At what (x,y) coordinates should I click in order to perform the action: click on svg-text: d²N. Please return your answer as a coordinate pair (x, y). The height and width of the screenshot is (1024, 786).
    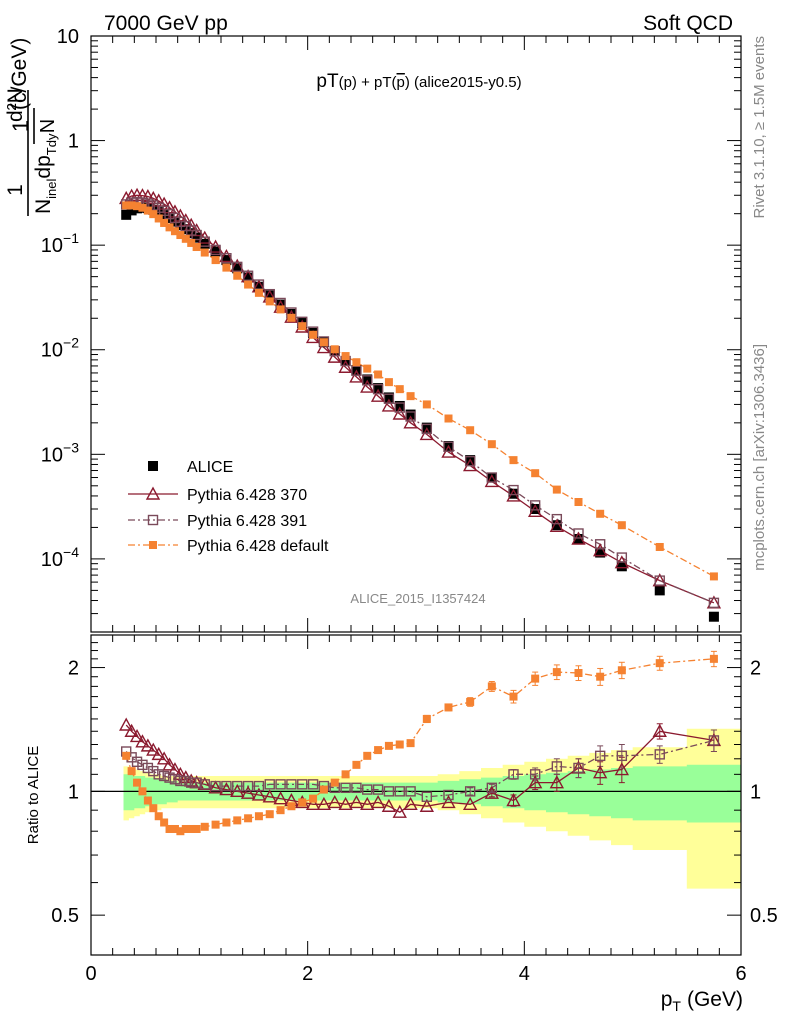
    Looking at the image, I should click on (15, 105).